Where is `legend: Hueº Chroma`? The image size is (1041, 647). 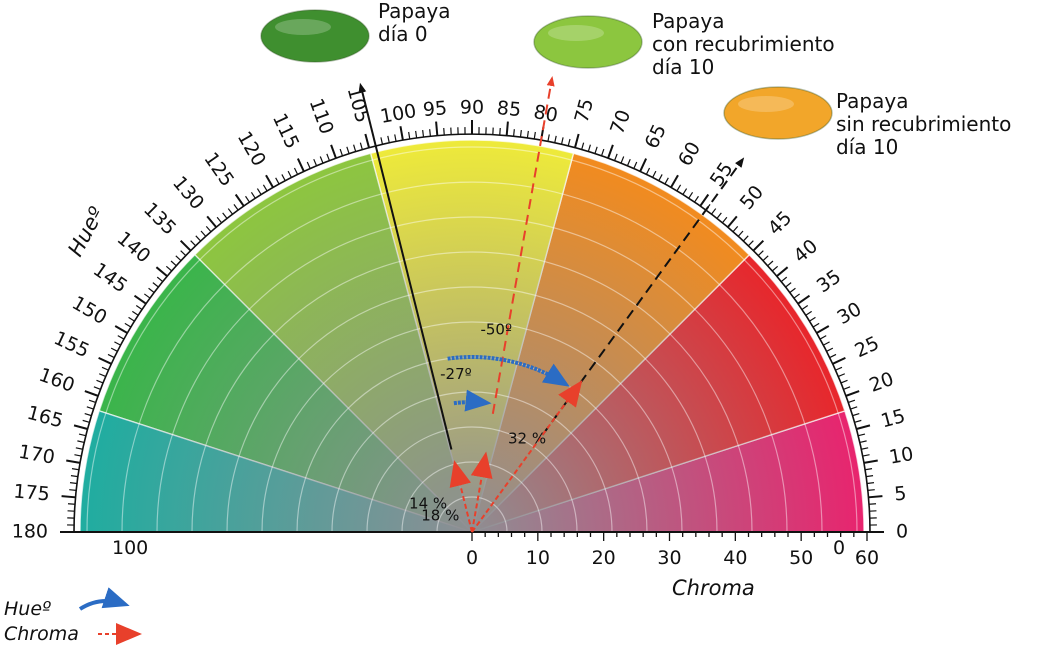
legend: Hueº Chroma is located at coordinates (73, 616).